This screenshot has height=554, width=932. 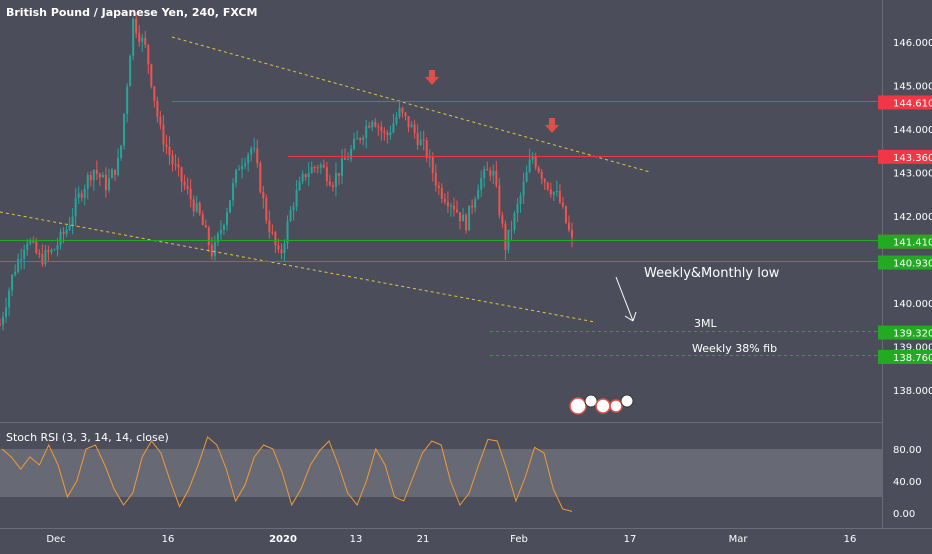 What do you see at coordinates (734, 348) in the screenshot?
I see `annotation-weekly-fib: Weekly 38% fib` at bounding box center [734, 348].